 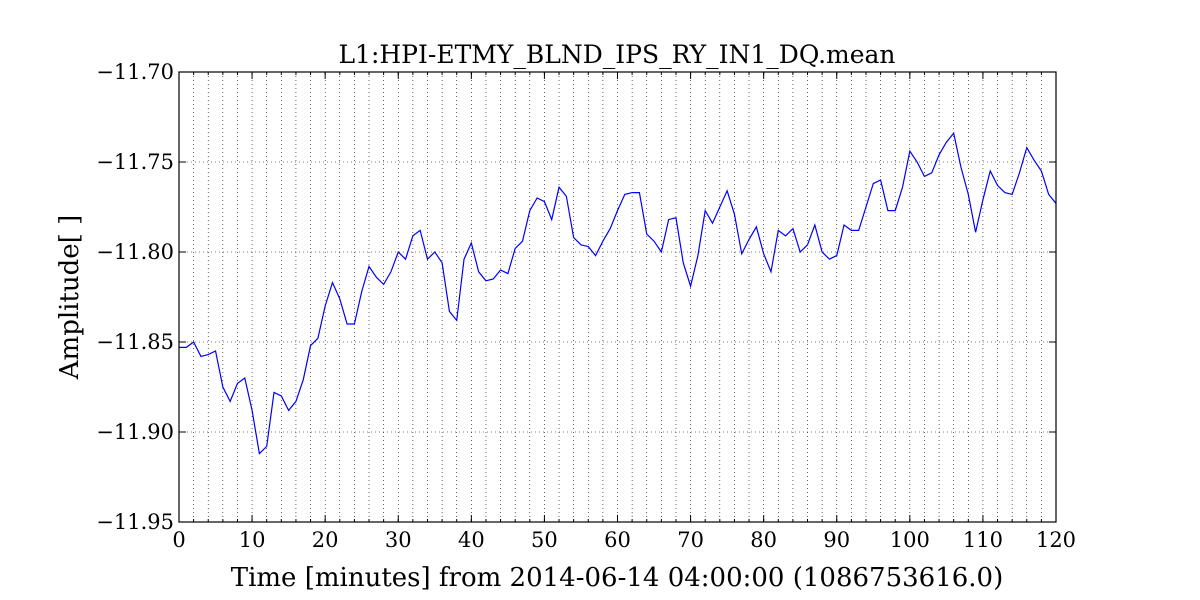 I want to click on x-tick-label: 30, so click(x=398, y=540).